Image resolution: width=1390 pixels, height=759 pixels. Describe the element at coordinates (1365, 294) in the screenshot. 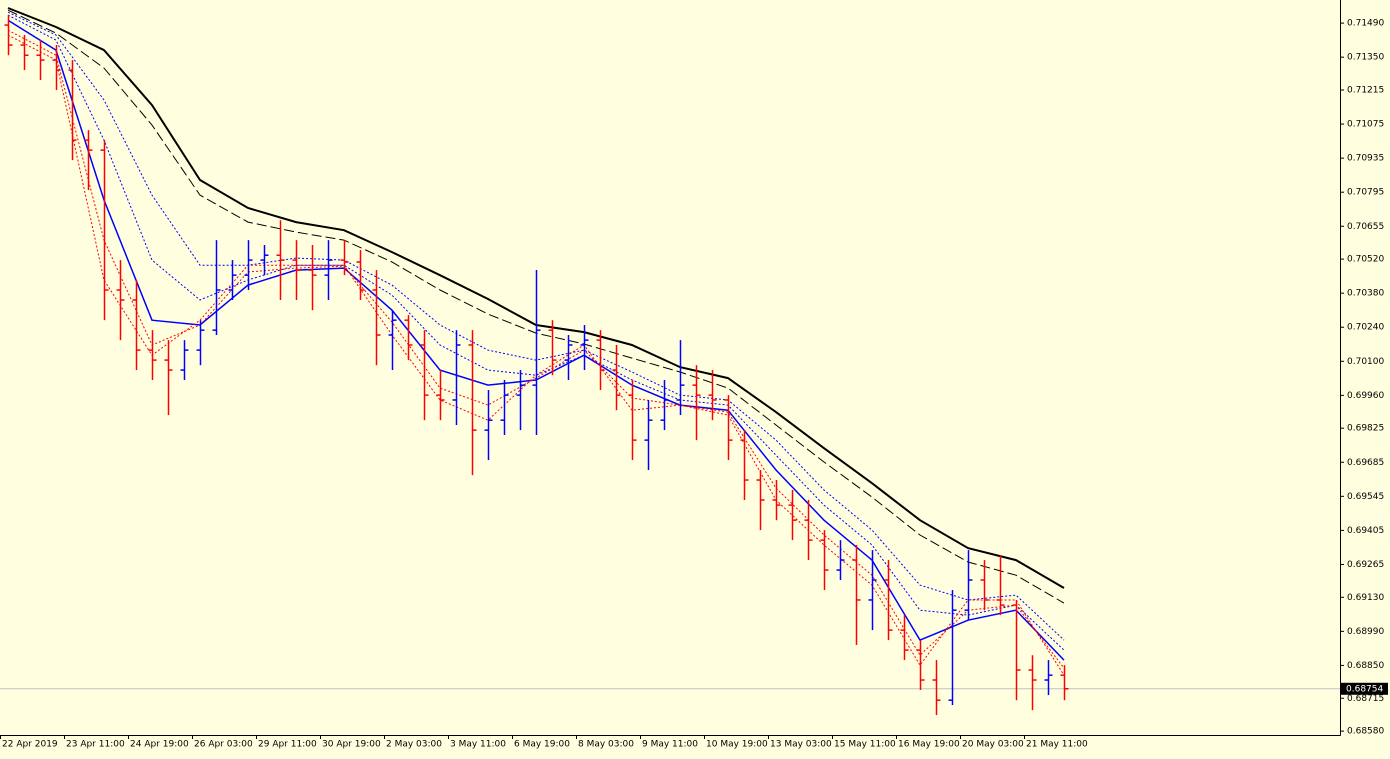

I see `y-tick-label: 0.70380` at that location.